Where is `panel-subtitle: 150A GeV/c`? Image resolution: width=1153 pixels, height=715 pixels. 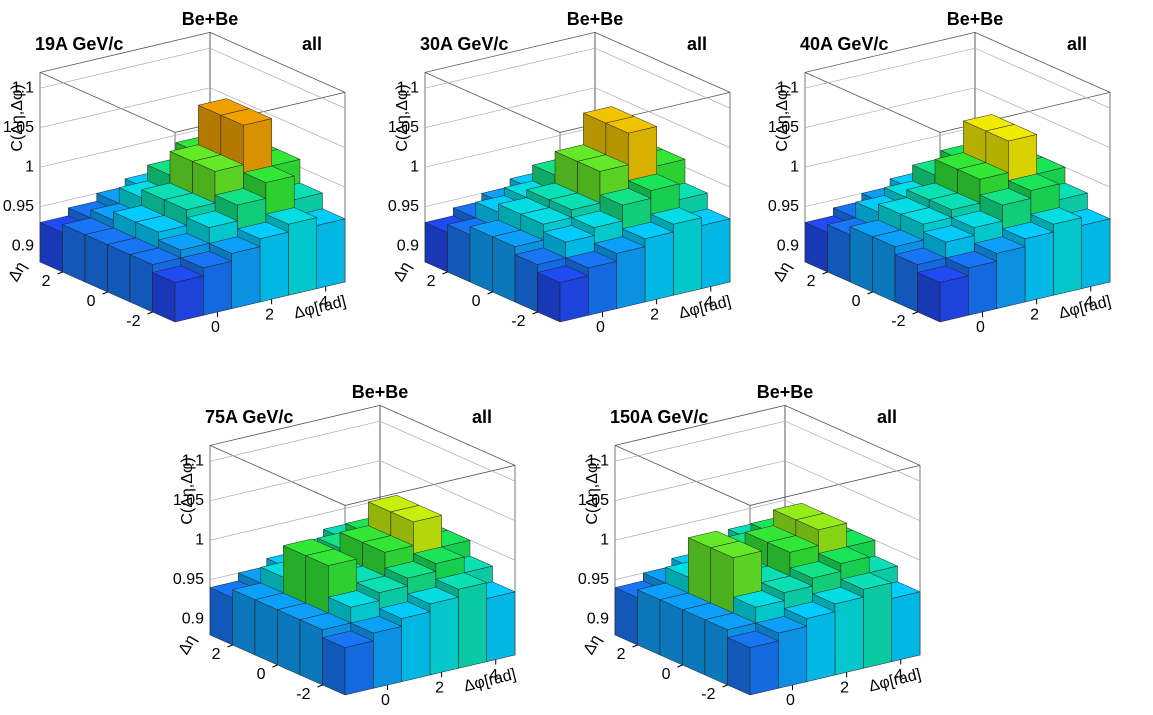 panel-subtitle: 150A GeV/c is located at coordinates (659, 417).